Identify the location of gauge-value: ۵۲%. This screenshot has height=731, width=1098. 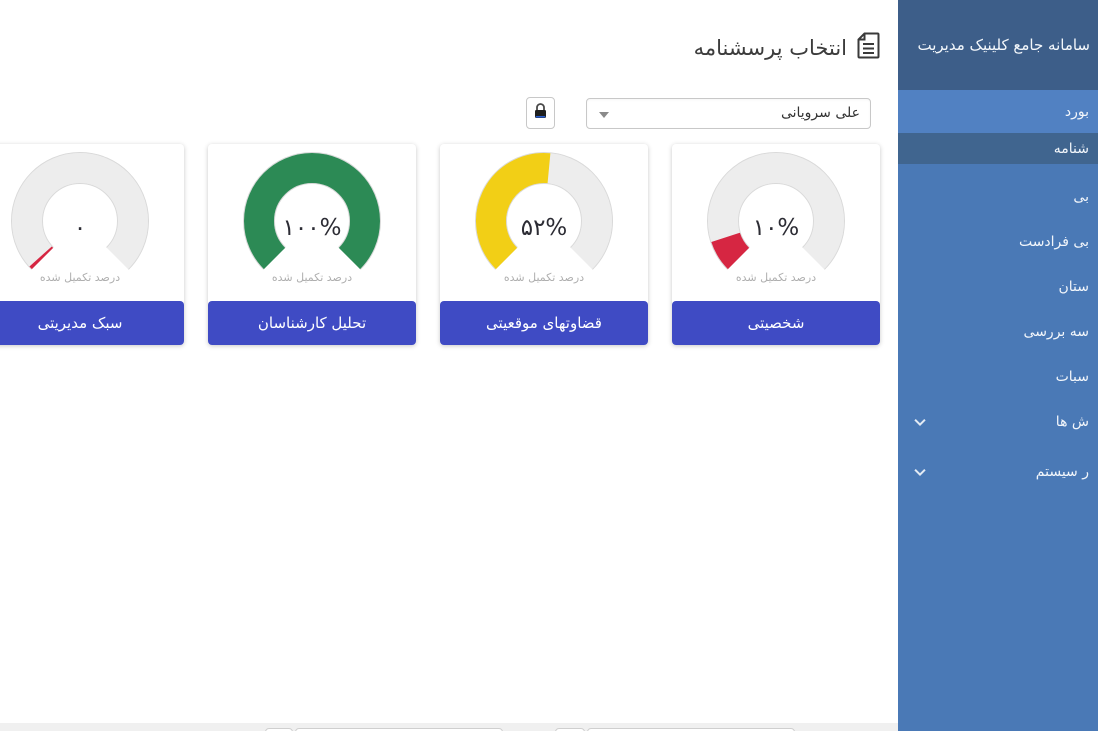
(544, 228).